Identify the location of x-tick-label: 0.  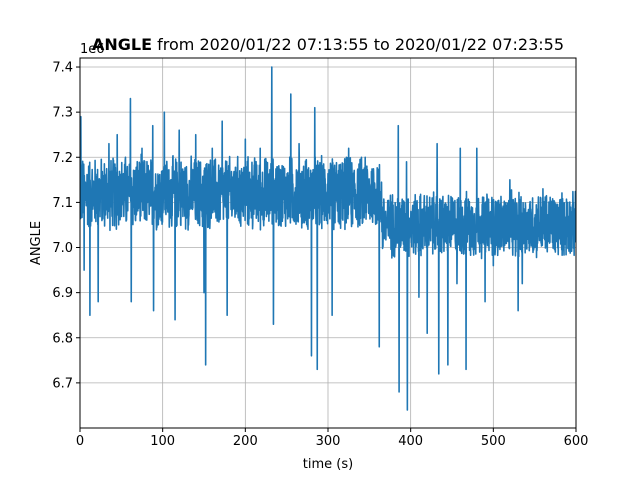
(80, 441).